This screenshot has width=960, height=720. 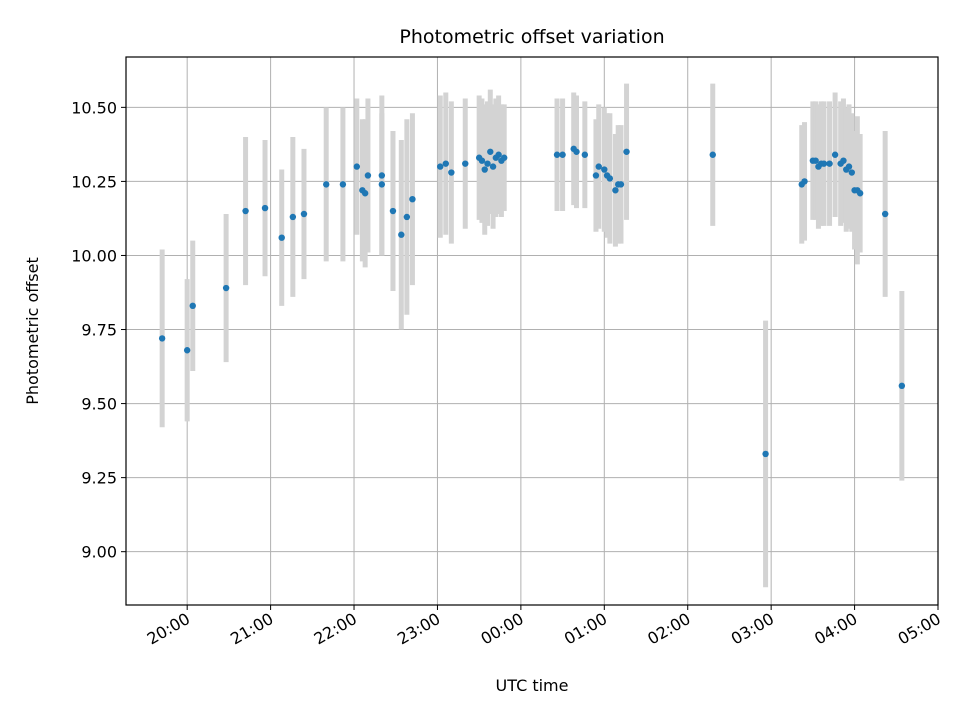 What do you see at coordinates (585, 629) in the screenshot?
I see `x-tick-label: 01:00` at bounding box center [585, 629].